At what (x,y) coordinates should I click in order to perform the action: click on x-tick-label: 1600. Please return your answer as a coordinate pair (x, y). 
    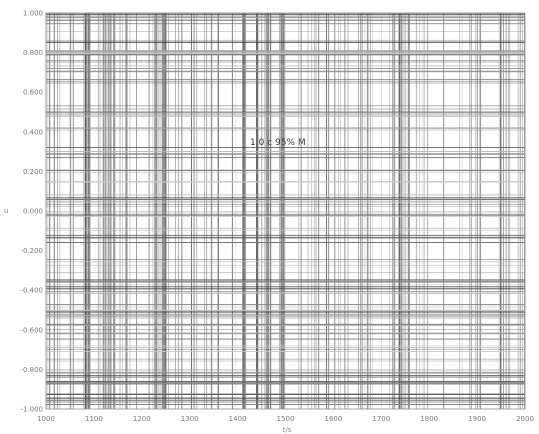
    Looking at the image, I should click on (333, 419).